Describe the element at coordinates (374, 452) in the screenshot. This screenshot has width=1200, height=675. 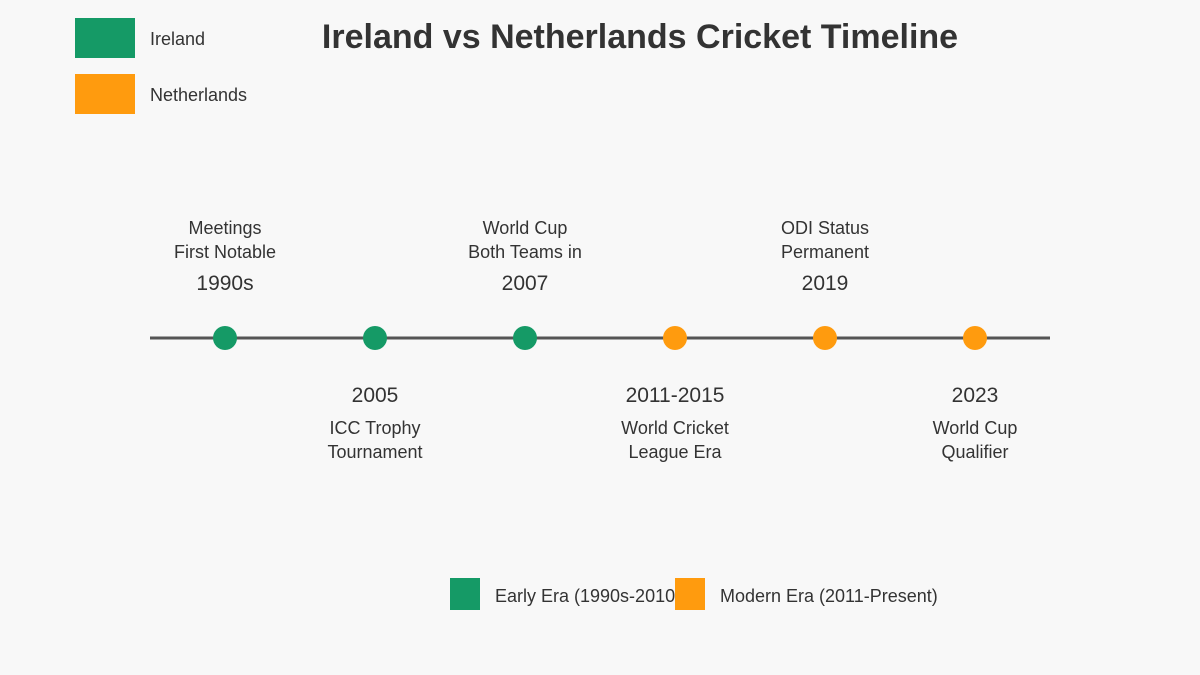
I see `event-description: Tournament` at that location.